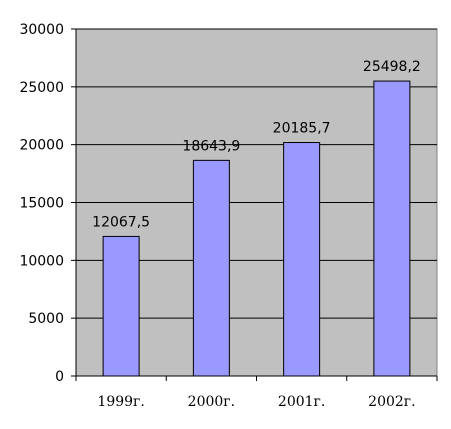 The height and width of the screenshot is (429, 451). Describe the element at coordinates (211, 146) in the screenshot. I see `data-label: 18643,9` at that location.